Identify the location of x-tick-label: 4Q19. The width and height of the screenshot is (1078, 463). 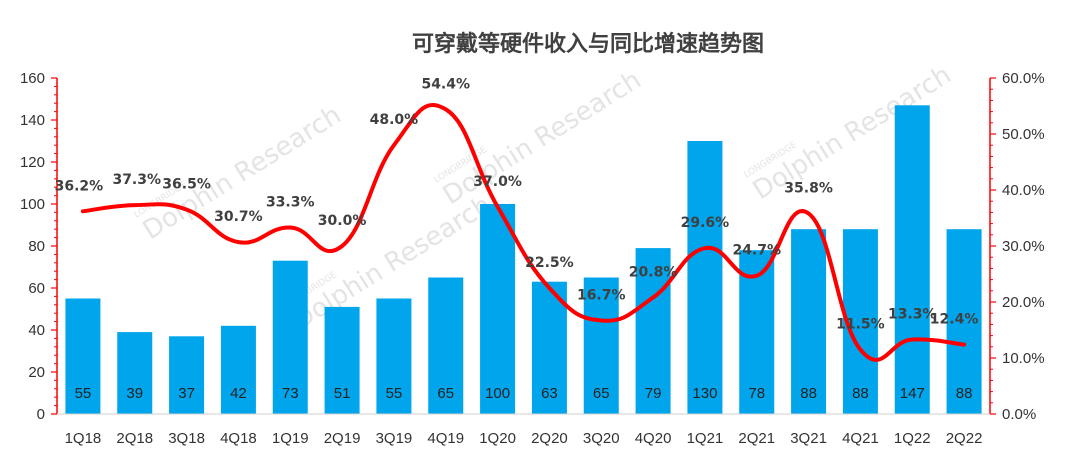
(445, 438).